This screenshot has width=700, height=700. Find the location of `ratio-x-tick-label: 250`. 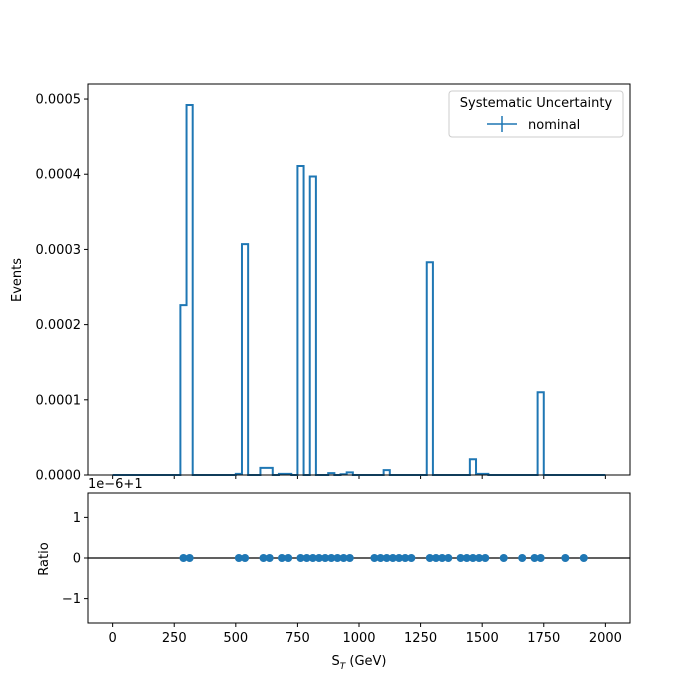

ratio-x-tick-label: 250 is located at coordinates (174, 638).